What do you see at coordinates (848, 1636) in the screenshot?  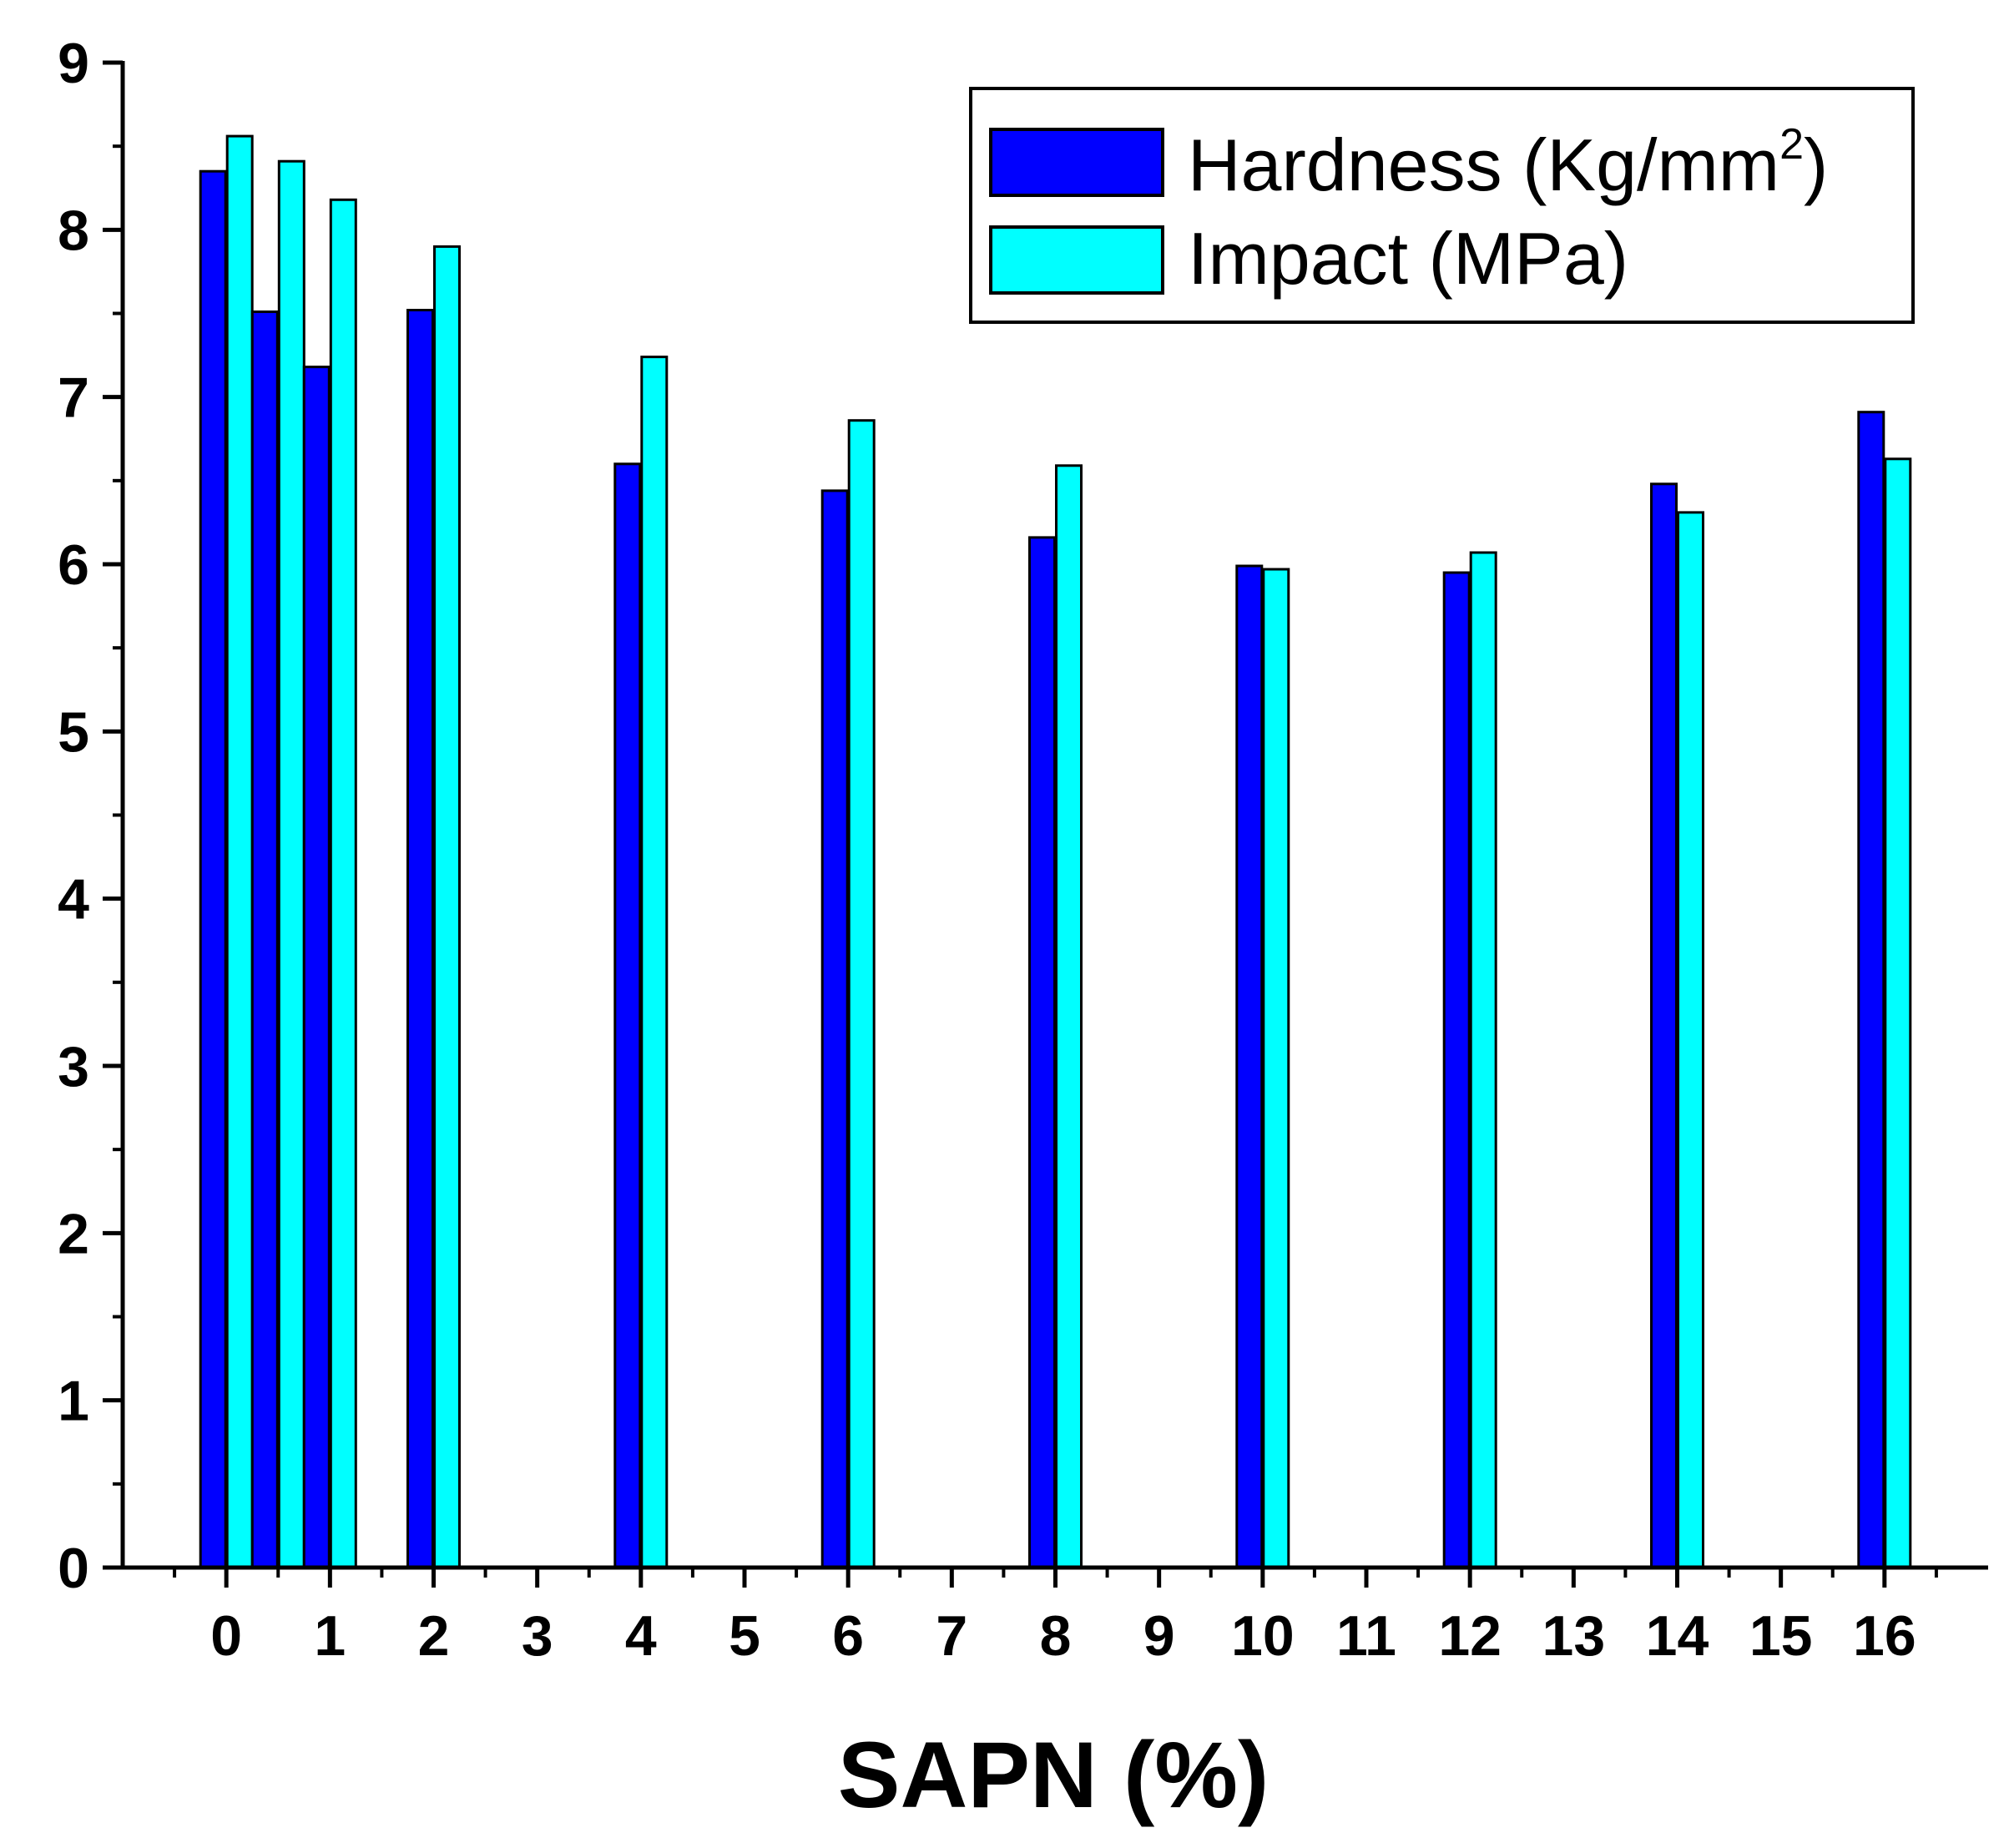 I see `x-tick-label: 6` at bounding box center [848, 1636].